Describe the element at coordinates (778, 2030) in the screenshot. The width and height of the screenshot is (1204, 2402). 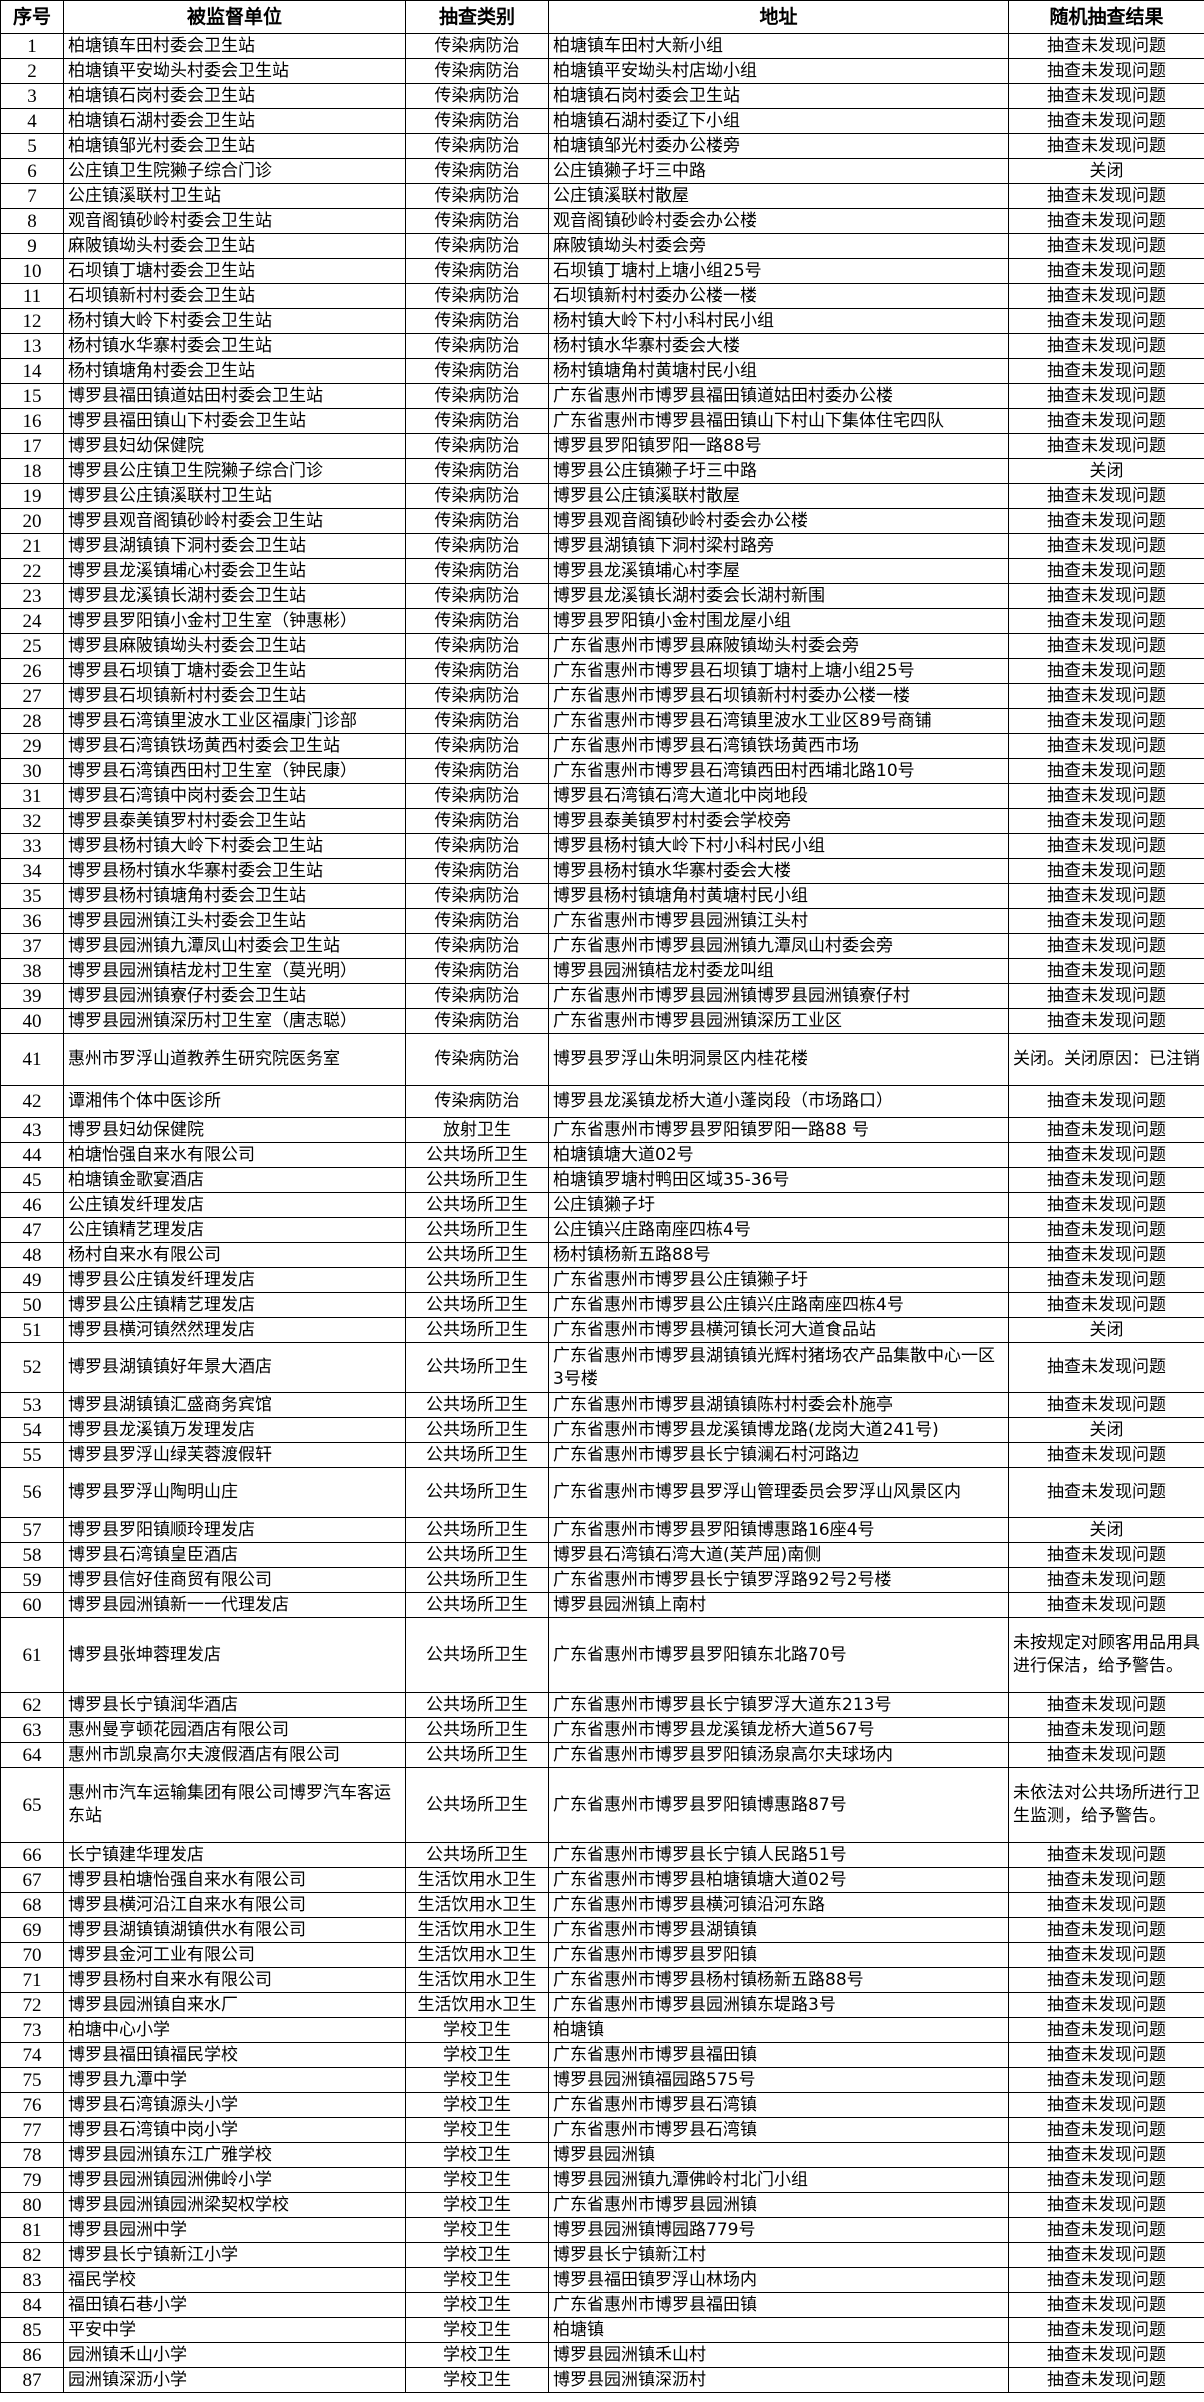
I see `cell-address: 柏塘镇` at that location.